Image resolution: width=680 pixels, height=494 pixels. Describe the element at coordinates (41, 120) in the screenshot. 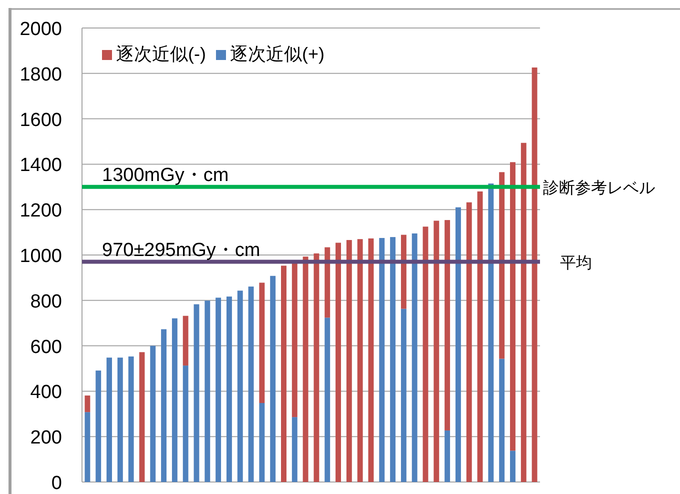

I see `y-tick-label: 1600` at that location.